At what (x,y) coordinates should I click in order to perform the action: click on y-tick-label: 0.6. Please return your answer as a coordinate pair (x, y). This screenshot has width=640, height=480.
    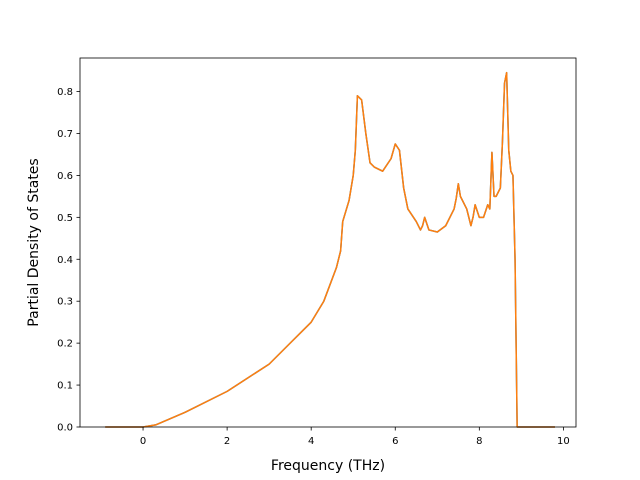
    Looking at the image, I should click on (65, 176).